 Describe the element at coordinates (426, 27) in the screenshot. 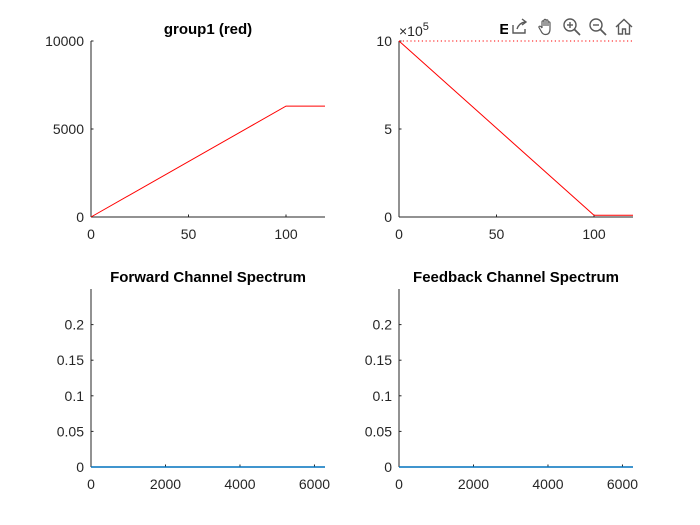

I see `y-exponent-power: 5` at that location.